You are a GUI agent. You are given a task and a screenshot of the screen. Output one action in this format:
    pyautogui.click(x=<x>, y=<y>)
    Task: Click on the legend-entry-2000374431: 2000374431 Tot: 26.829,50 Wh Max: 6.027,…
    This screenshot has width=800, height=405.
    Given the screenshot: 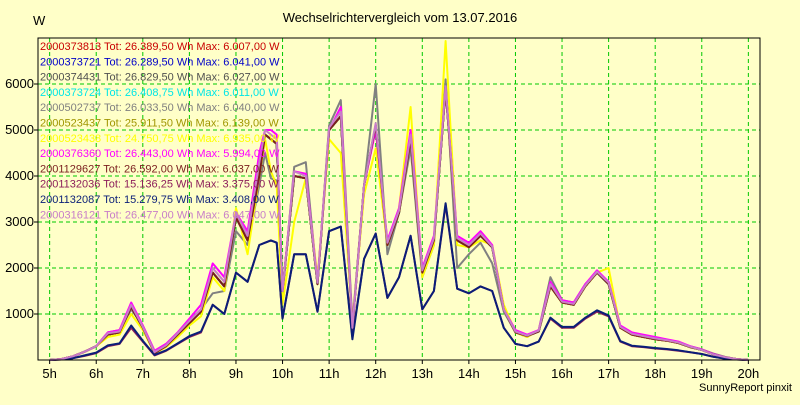 What is the action you would take?
    pyautogui.click(x=160, y=78)
    